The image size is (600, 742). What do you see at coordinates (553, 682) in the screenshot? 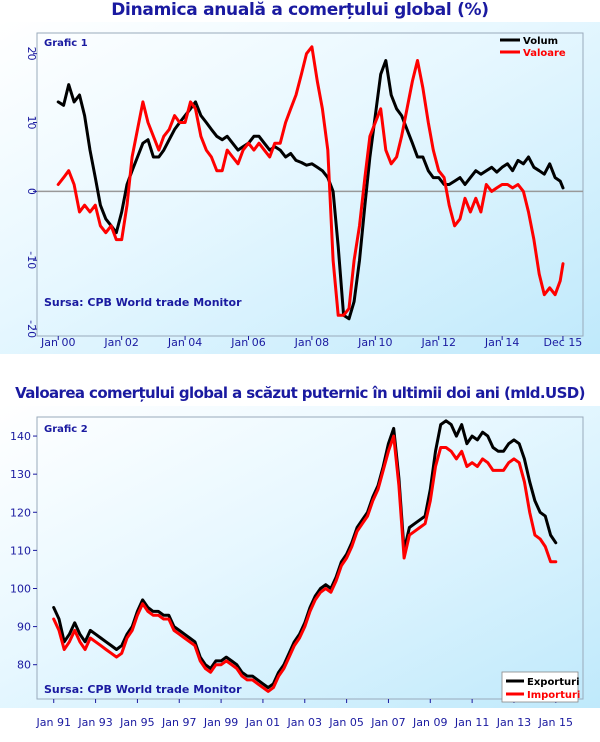
I see `legend-label-exporturi: Exporturi` at bounding box center [553, 682].